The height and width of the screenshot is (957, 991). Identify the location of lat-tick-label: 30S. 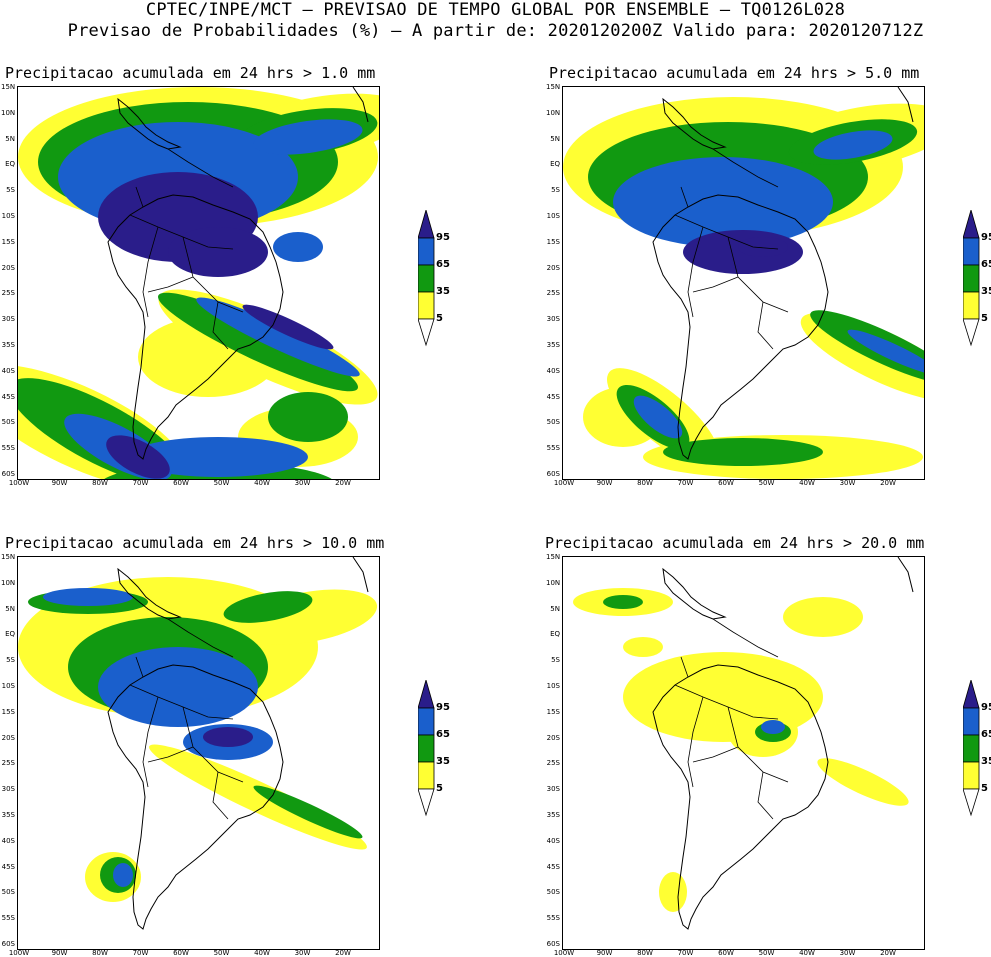
(8, 789).